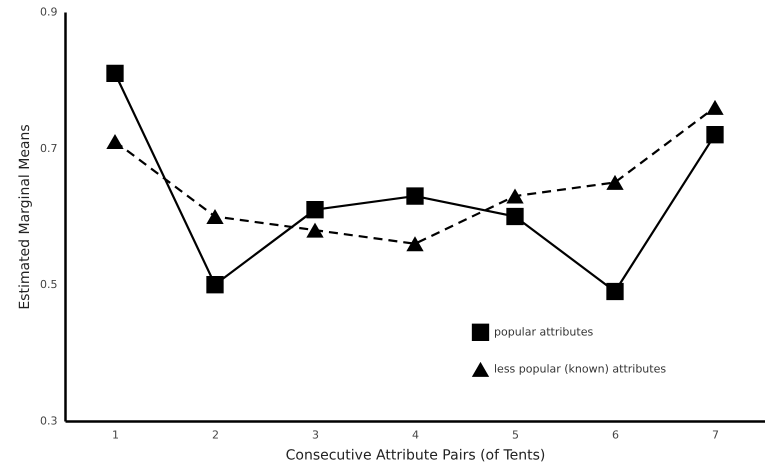 The width and height of the screenshot is (765, 469). Describe the element at coordinates (115, 435) in the screenshot. I see `x-tick-label: 1` at that location.